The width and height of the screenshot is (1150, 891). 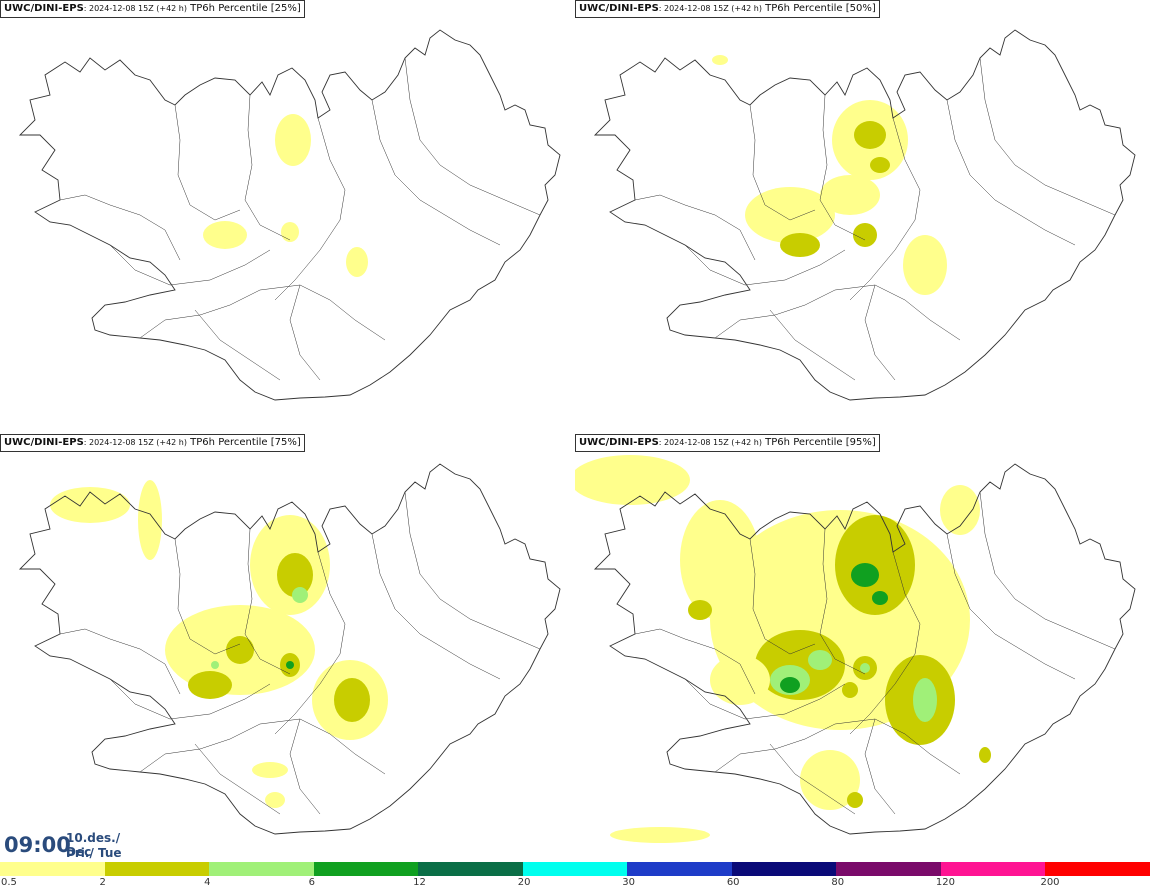 What do you see at coordinates (9, 882) in the screenshot?
I see `legend-tick-label: 0.5` at bounding box center [9, 882].